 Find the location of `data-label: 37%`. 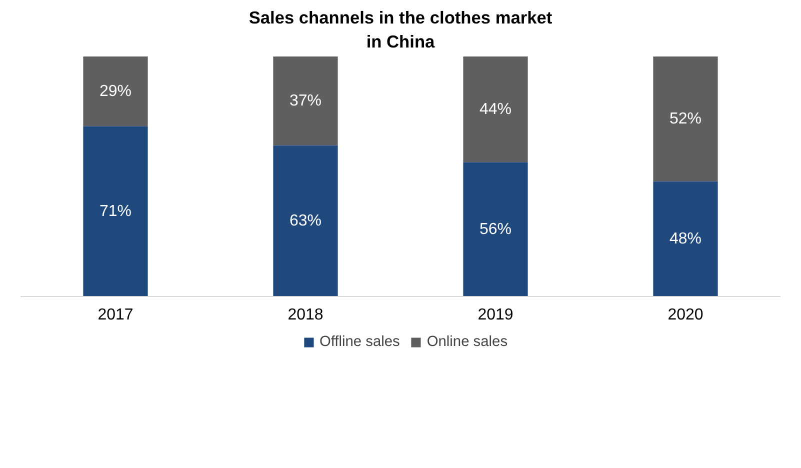

data-label: 37% is located at coordinates (305, 101).